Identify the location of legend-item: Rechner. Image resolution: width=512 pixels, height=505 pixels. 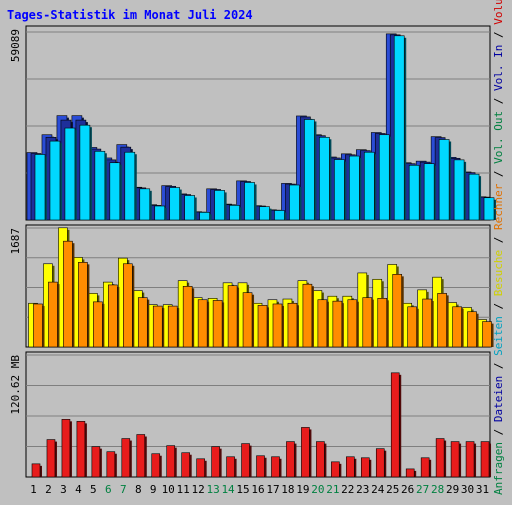
(498, 206).